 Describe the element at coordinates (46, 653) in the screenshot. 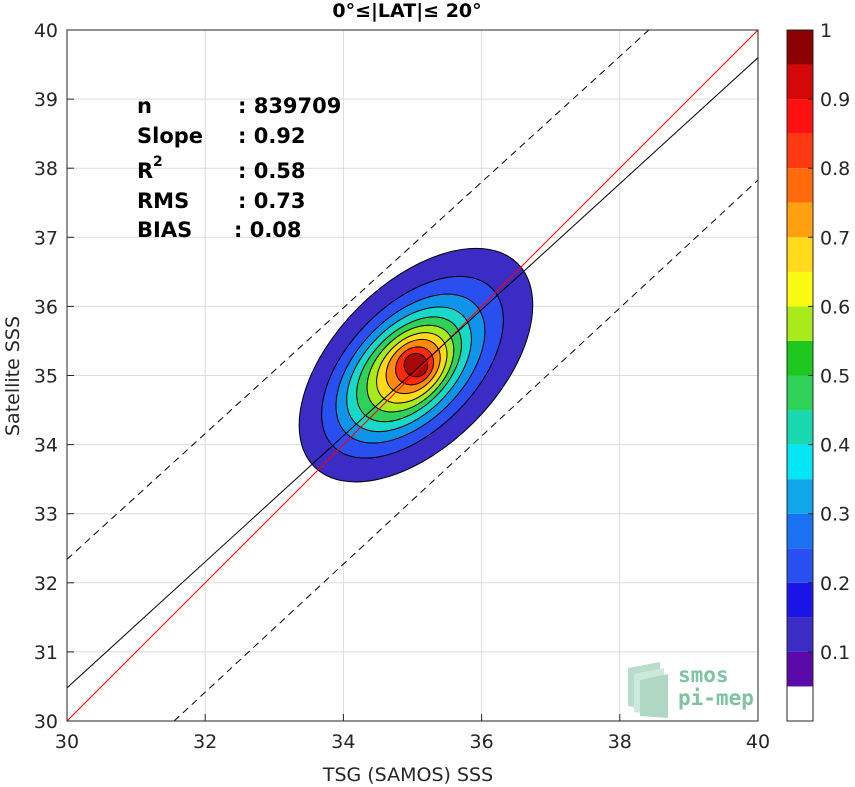

I see `y-tick-label: 31` at that location.